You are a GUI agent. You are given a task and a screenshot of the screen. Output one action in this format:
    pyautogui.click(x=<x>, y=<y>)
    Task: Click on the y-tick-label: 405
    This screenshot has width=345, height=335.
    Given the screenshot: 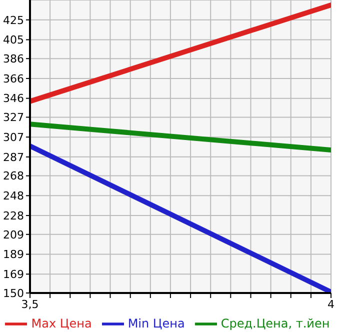 What is the action you would take?
    pyautogui.click(x=13, y=40)
    